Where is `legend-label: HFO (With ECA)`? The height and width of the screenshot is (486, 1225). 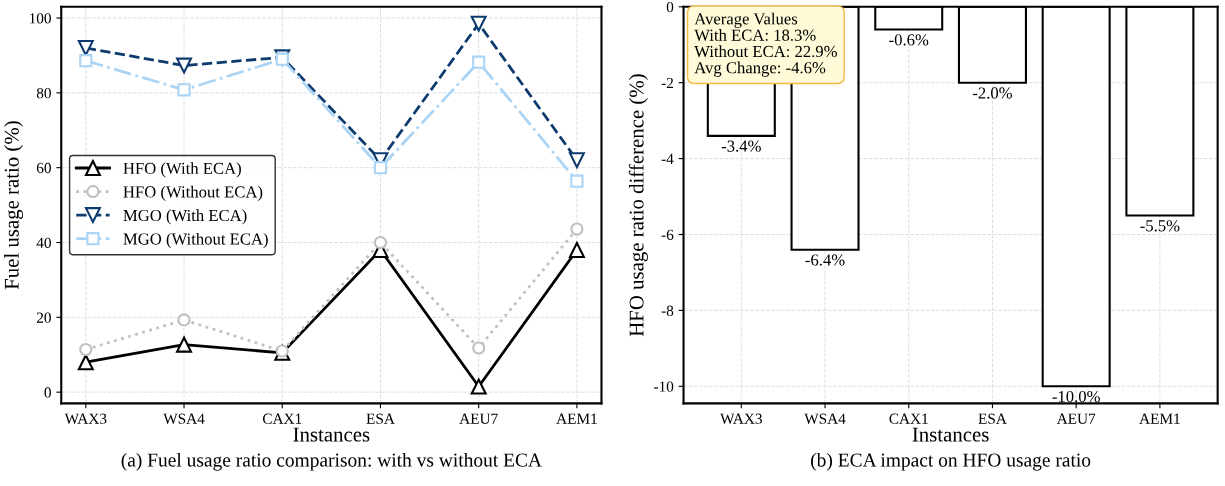 legend-label: HFO (With ECA) is located at coordinates (182, 170).